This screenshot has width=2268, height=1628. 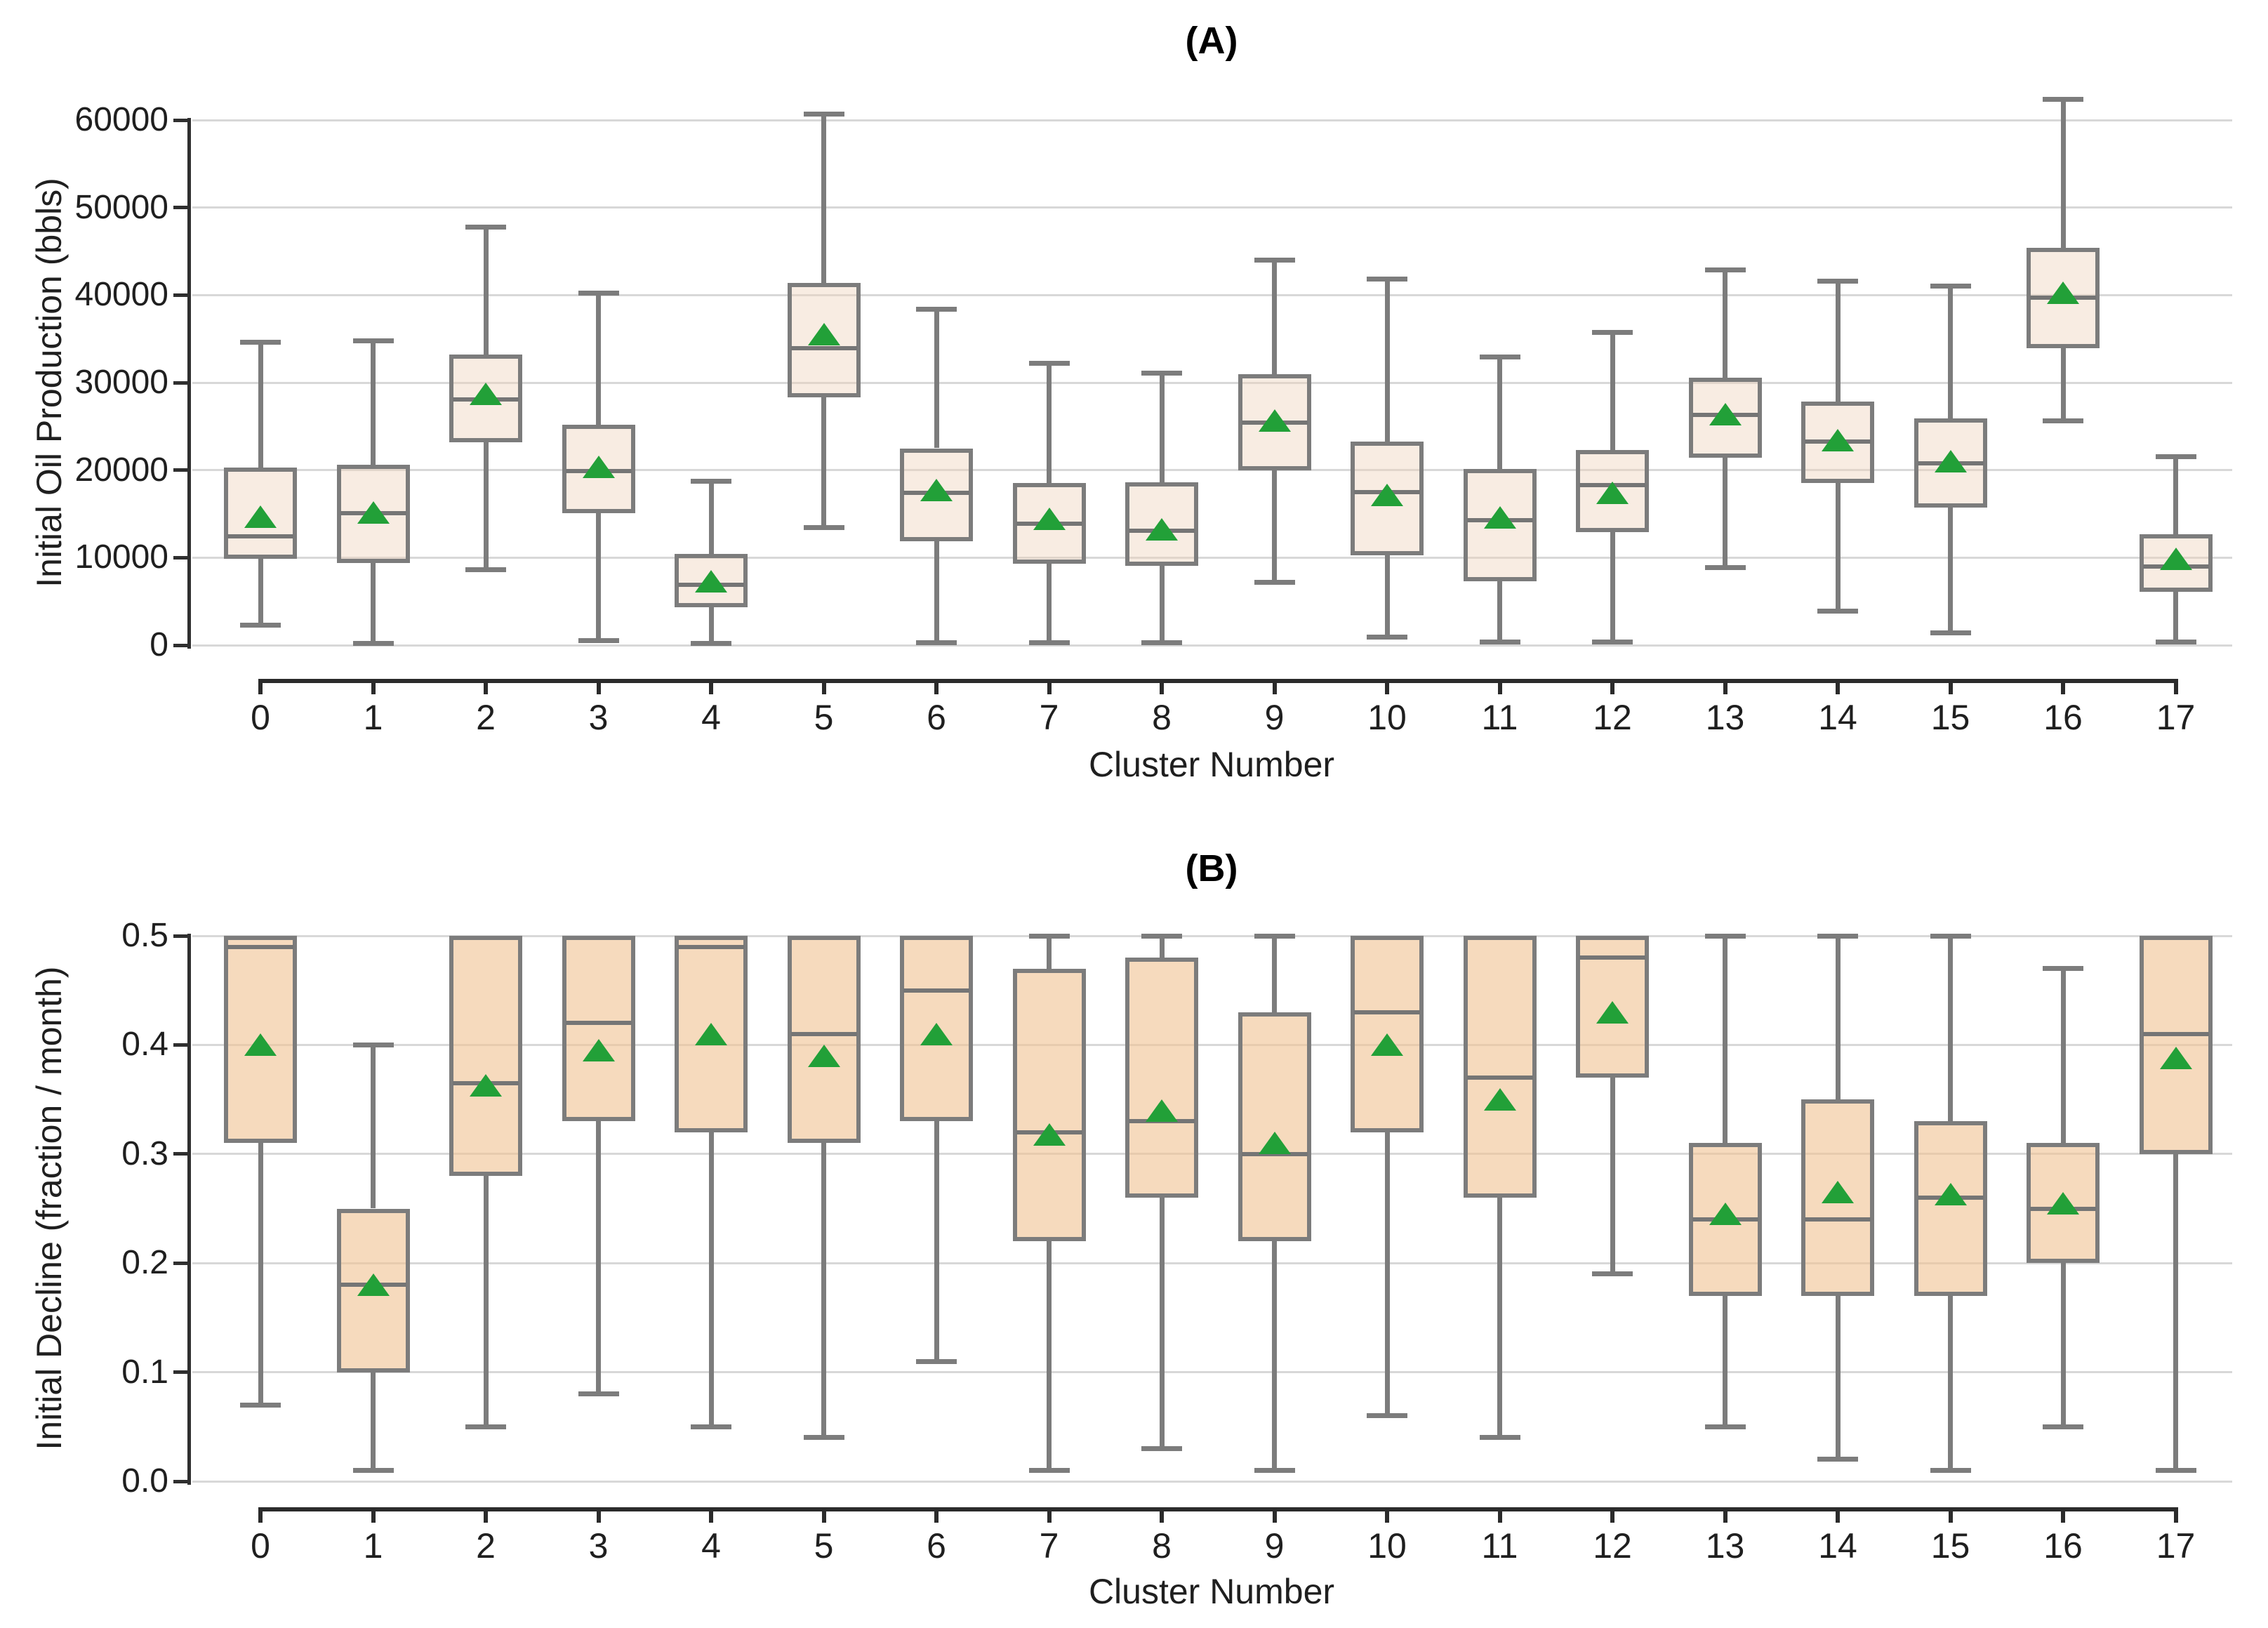 What do you see at coordinates (1387, 717) in the screenshot?
I see `x-axis-tick-label: 10` at bounding box center [1387, 717].